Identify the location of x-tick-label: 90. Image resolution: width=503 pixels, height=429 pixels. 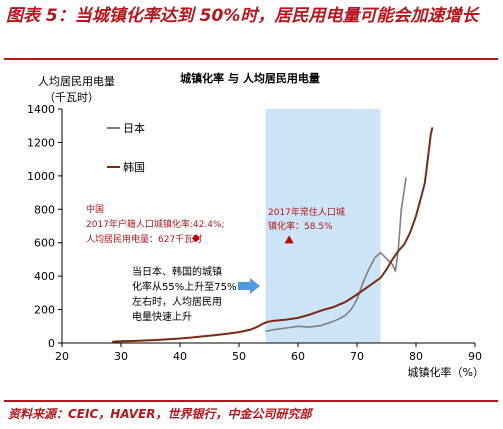
(475, 356).